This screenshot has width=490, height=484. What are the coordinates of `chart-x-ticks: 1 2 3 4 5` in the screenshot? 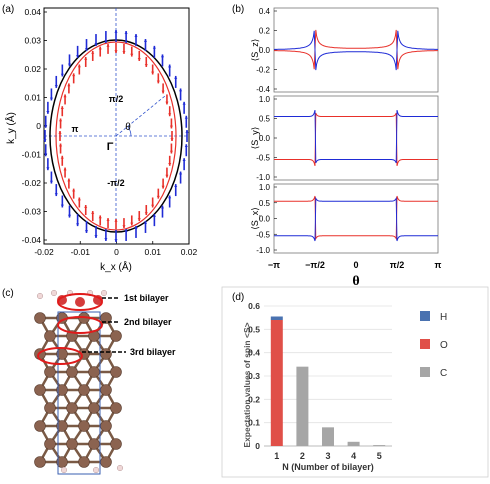 It's located at (327, 456).